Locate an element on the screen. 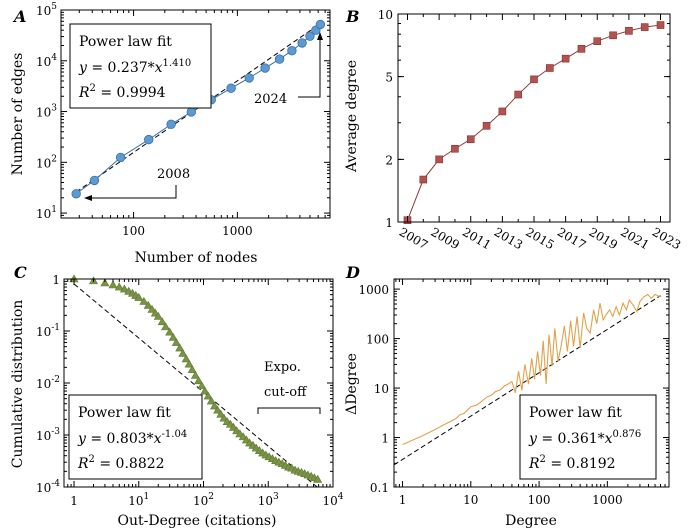 This screenshot has height=529, width=694. panel-a-y-tick-label-exp: 3 is located at coordinates (54, 109).